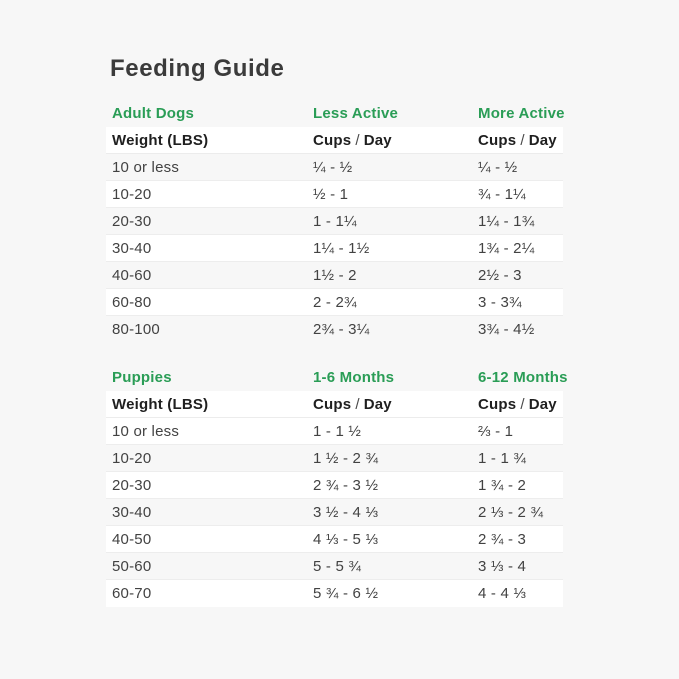  What do you see at coordinates (341, 248) in the screenshot?
I see `less-active-cell: 1¼ - 1½` at bounding box center [341, 248].